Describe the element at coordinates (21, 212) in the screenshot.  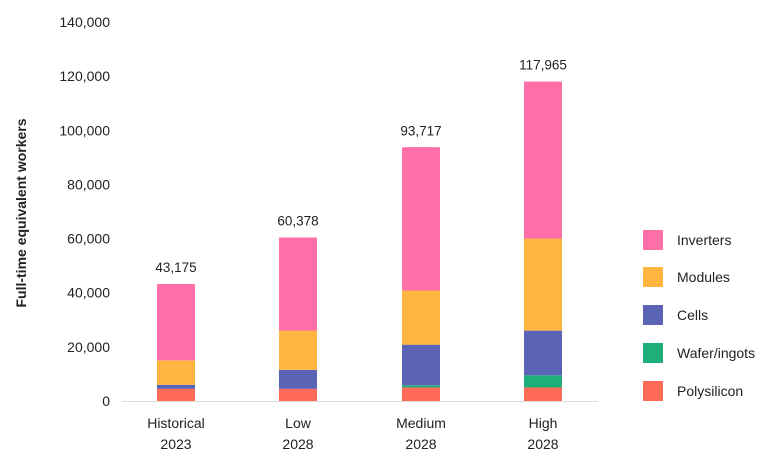
I see `y-axis-label: Full-time equivalent workers` at that location.